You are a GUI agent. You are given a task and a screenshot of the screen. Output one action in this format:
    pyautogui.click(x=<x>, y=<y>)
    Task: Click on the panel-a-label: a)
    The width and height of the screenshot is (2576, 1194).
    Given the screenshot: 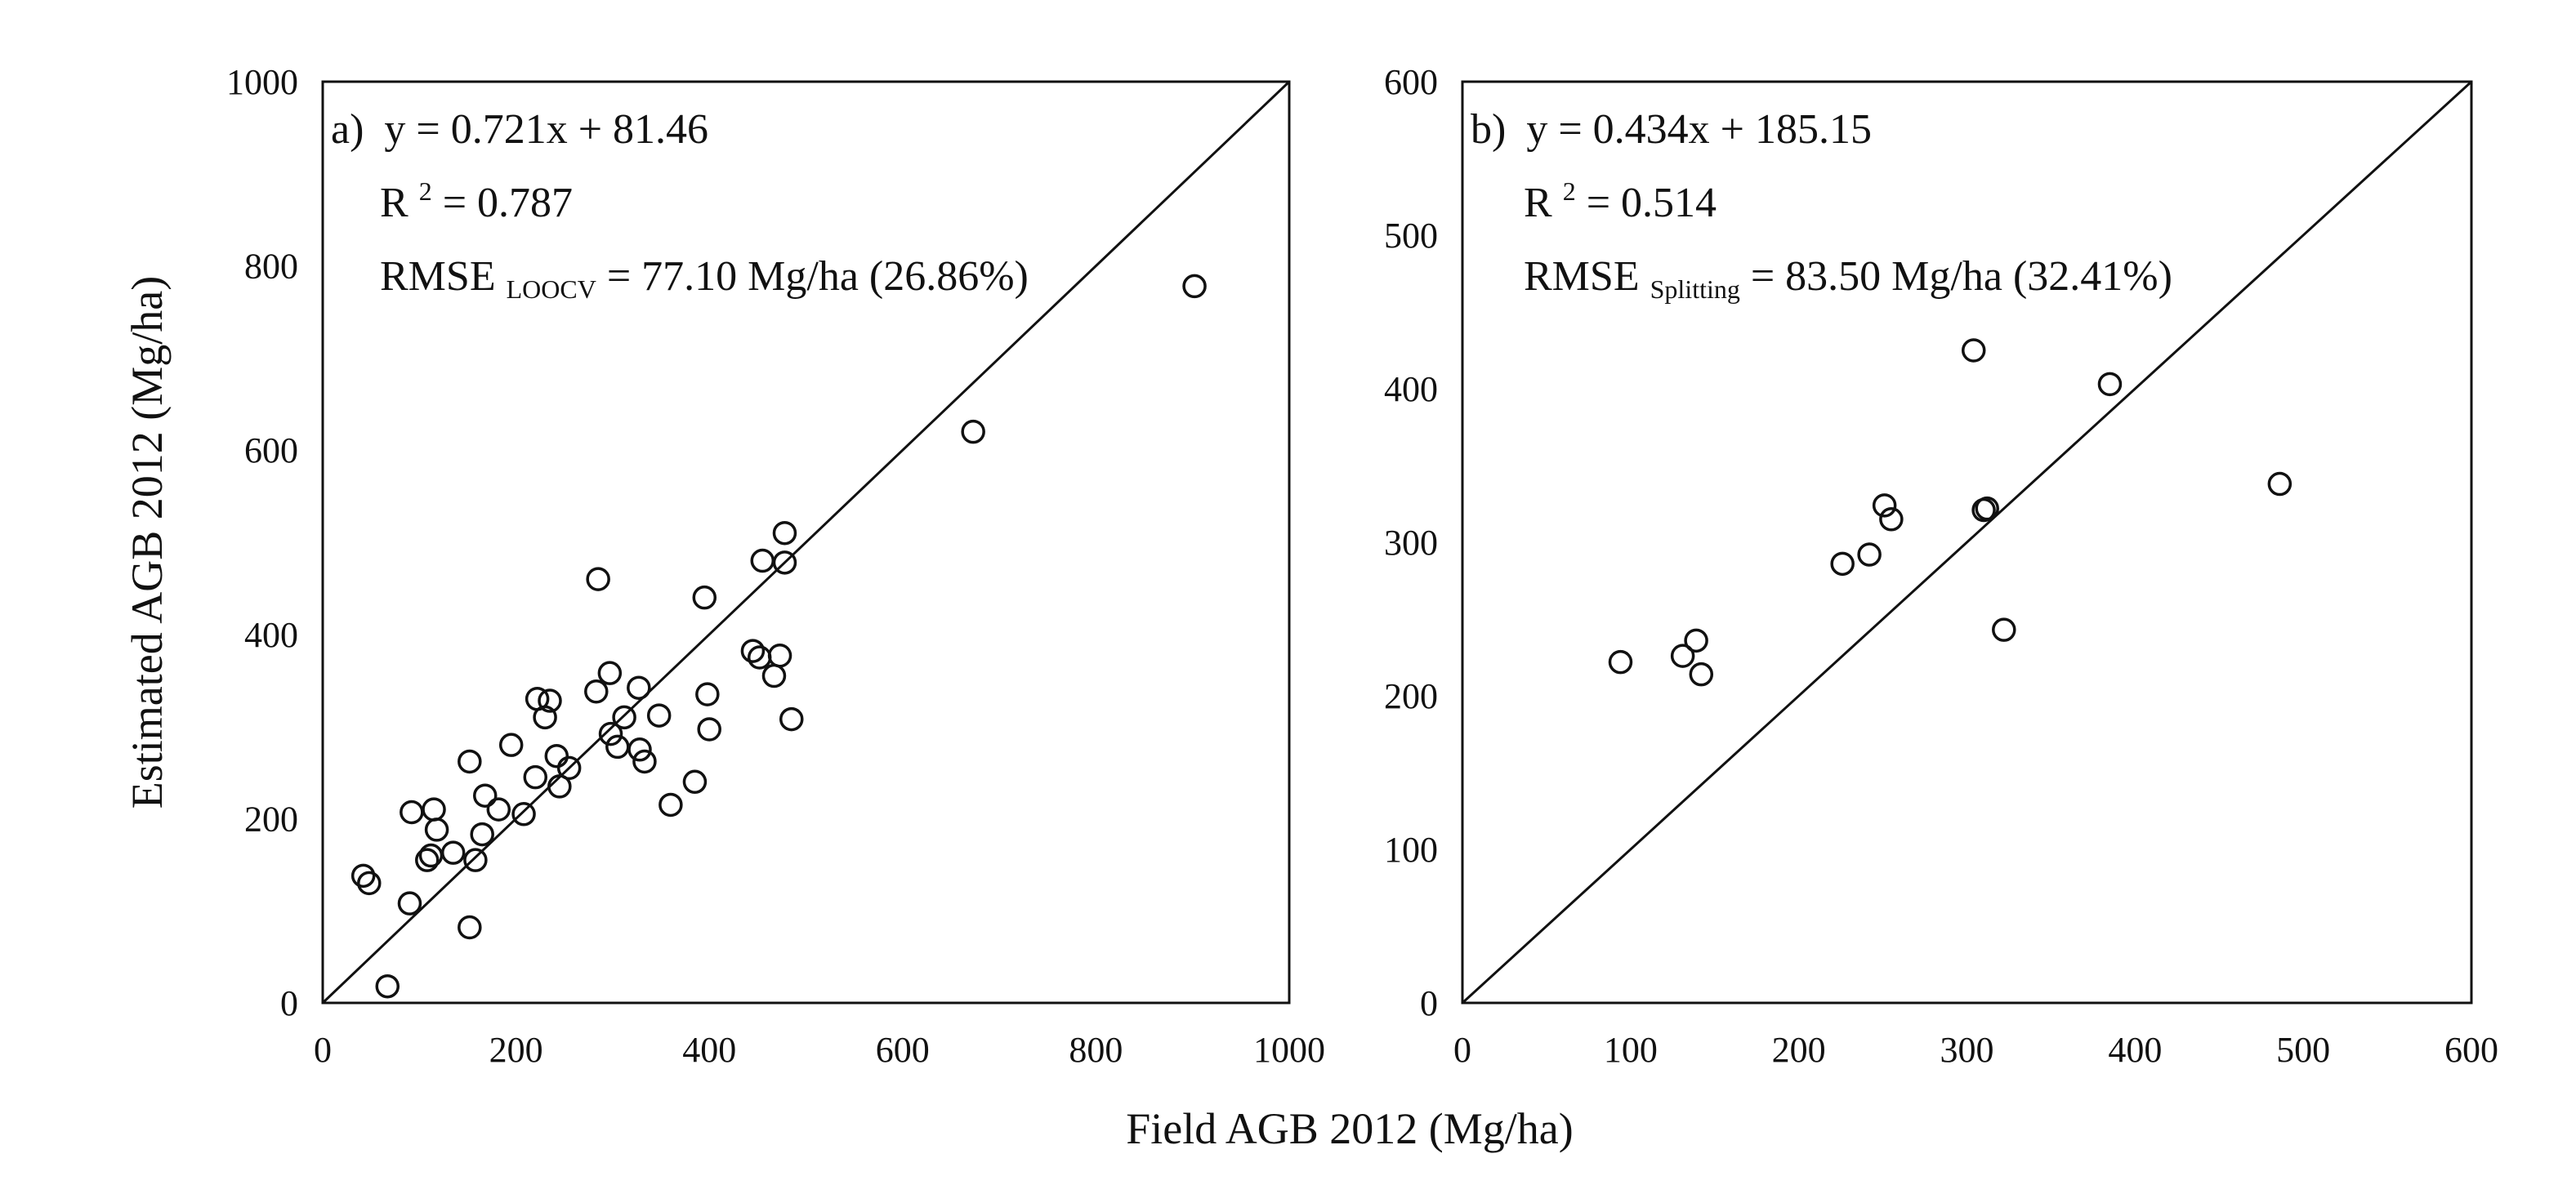 What is the action you would take?
    pyautogui.click(x=348, y=129)
    